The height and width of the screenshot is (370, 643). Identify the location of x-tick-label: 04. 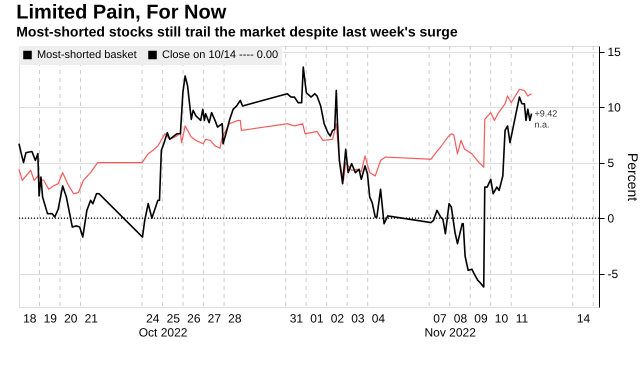
(379, 319).